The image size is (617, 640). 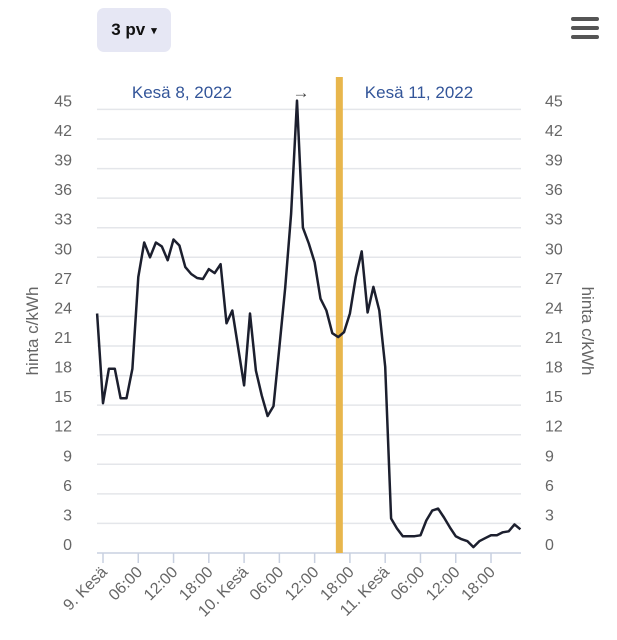 What do you see at coordinates (549, 486) in the screenshot?
I see `y-tick-label-right: 6` at bounding box center [549, 486].